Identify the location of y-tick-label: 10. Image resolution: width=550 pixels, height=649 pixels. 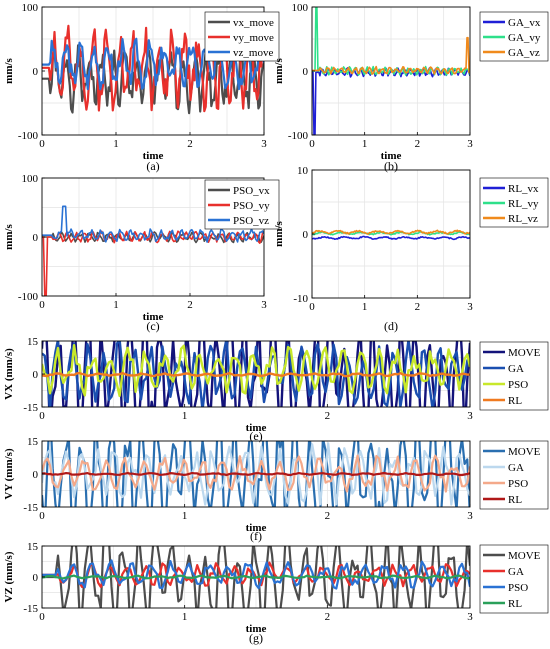
(303, 171).